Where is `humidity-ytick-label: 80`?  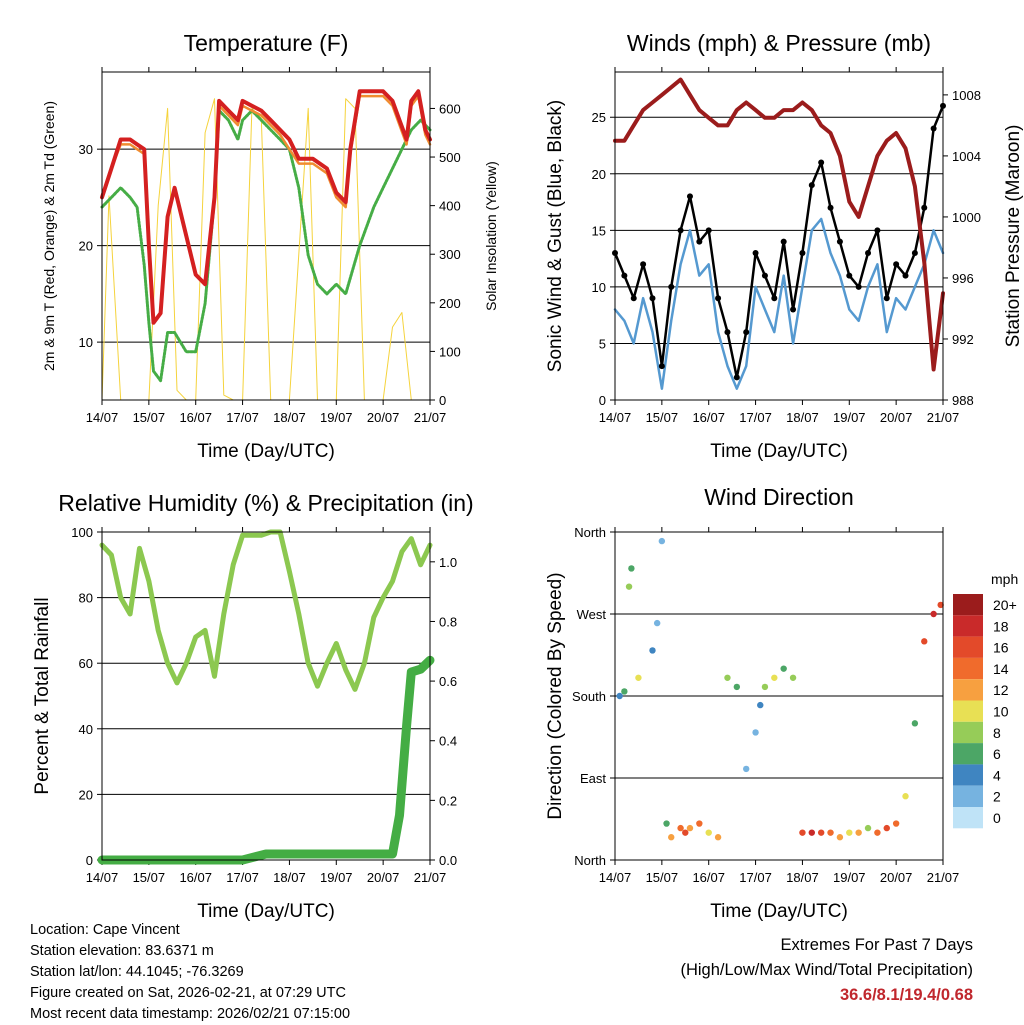
humidity-ytick-label: 80 is located at coordinates (86, 598).